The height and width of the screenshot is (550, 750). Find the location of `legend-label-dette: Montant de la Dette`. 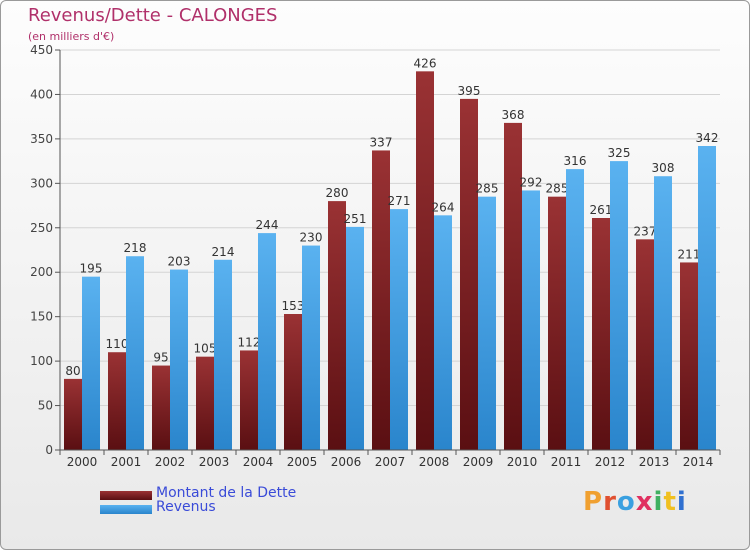

legend-label-dette: Montant de la Dette is located at coordinates (226, 493).